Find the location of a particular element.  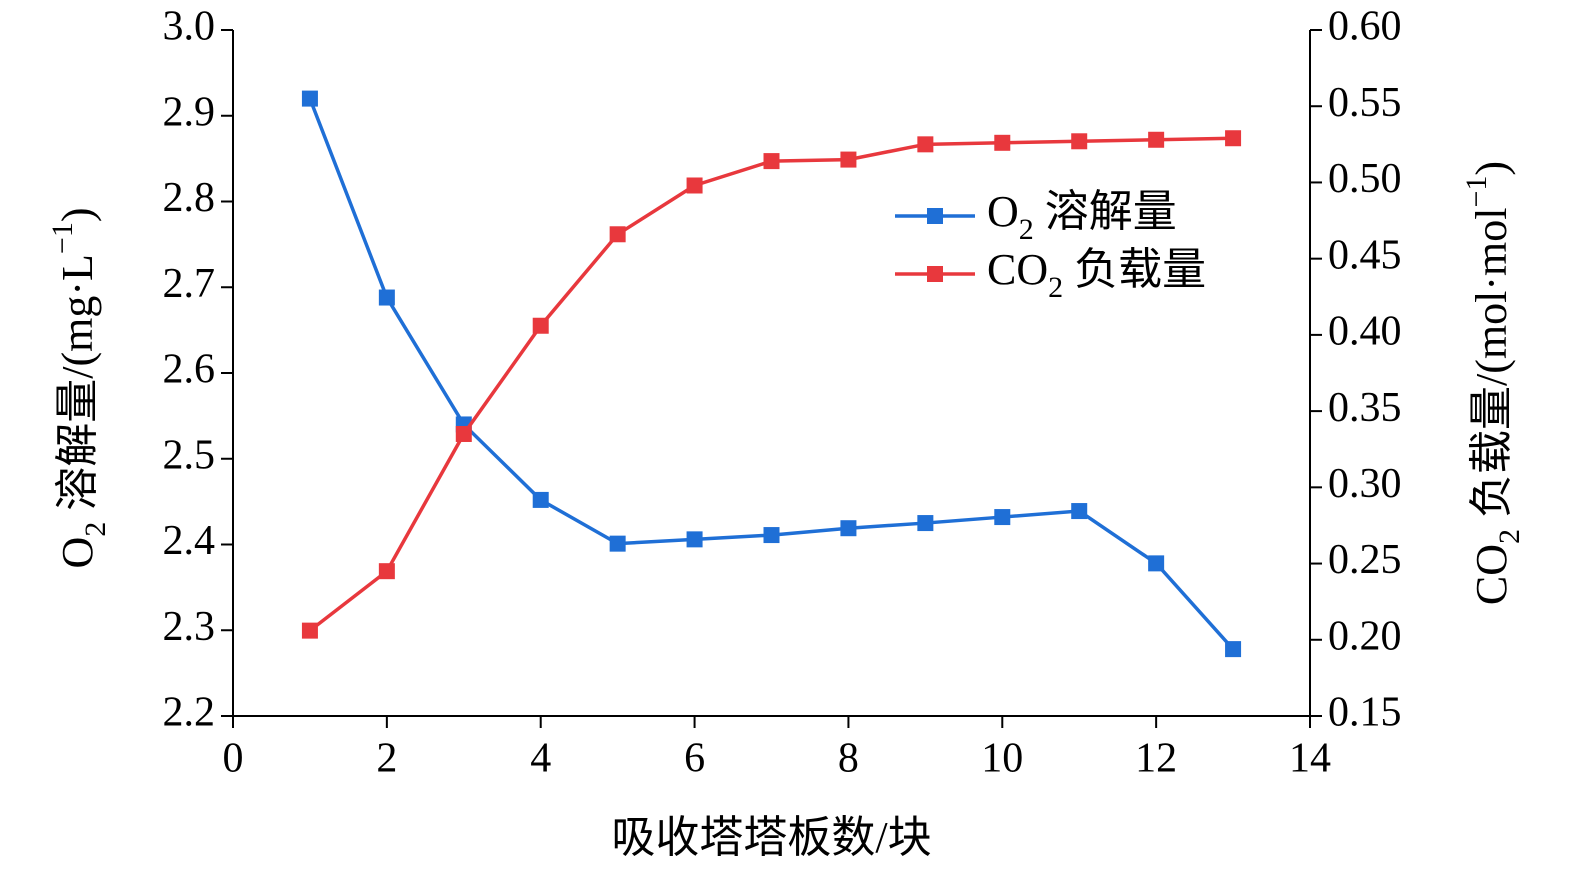

y-right-tick-label: 0.55 is located at coordinates (1365, 103).